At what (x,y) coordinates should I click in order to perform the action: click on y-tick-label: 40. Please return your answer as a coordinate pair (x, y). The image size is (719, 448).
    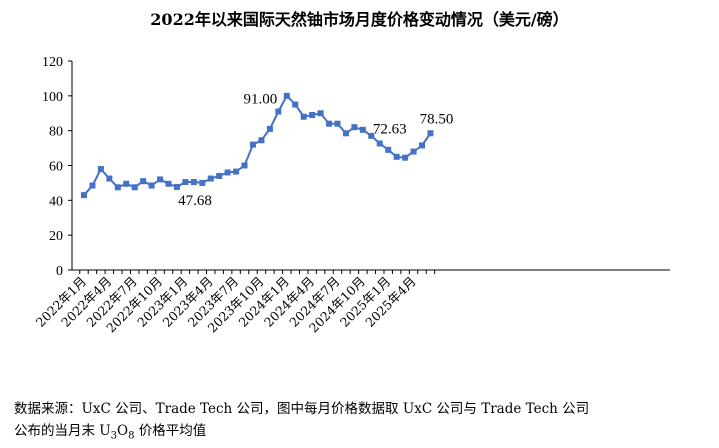
    Looking at the image, I should click on (56, 201).